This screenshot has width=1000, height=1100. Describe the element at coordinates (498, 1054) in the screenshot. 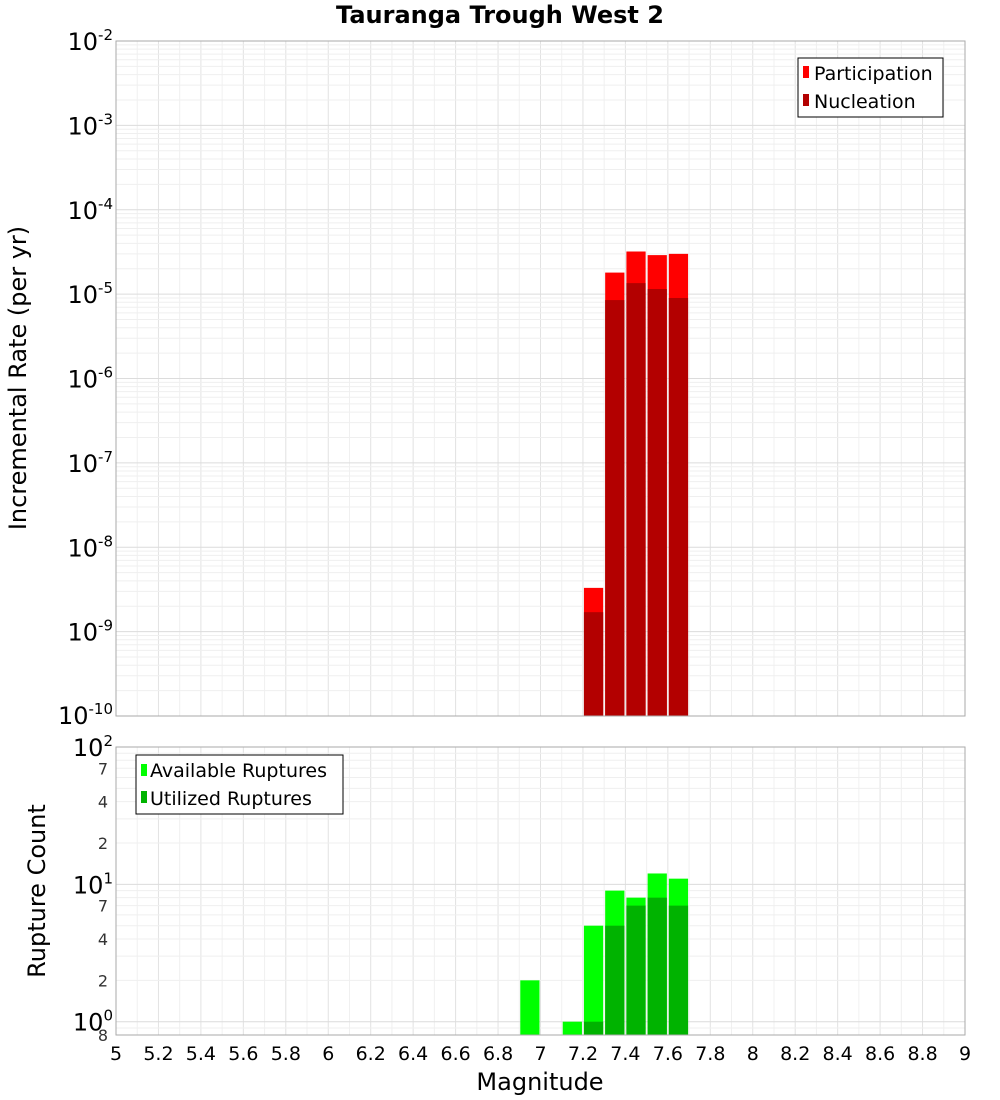

I see `x-tick-label: 6.8` at that location.